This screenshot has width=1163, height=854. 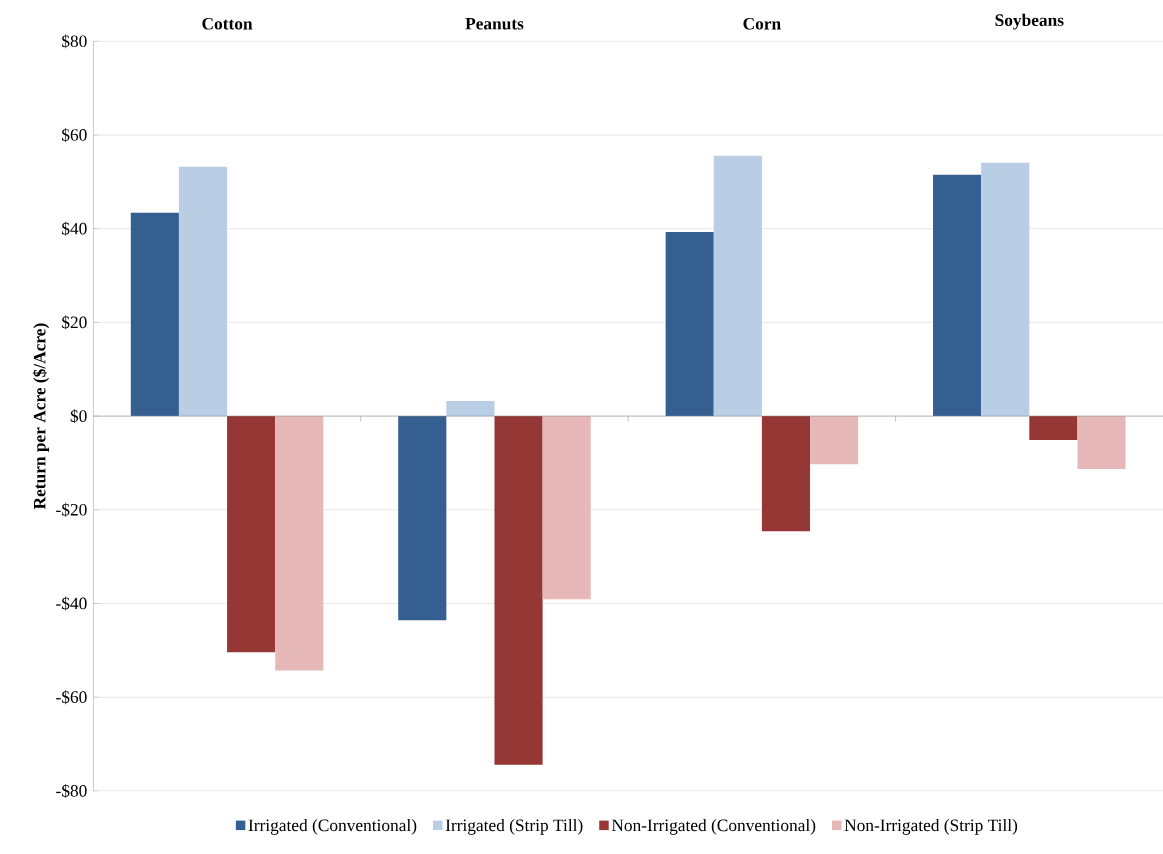 I want to click on y-tick-label: $0, so click(x=78, y=416).